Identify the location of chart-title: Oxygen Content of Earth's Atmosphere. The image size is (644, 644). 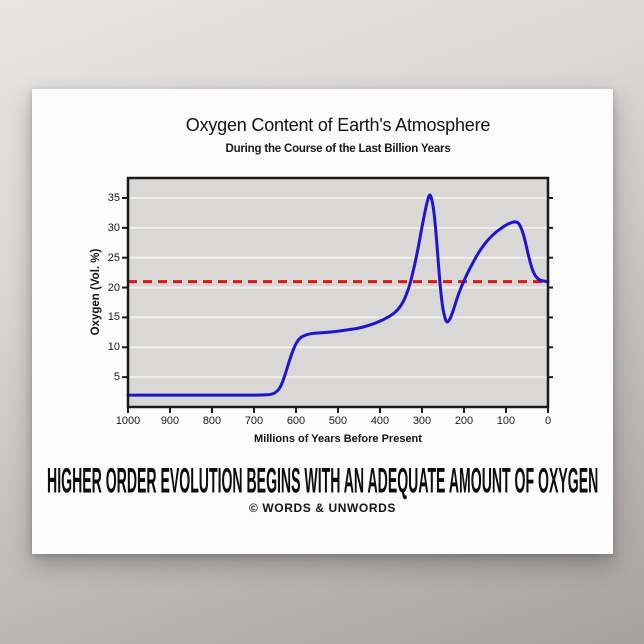
(338, 125).